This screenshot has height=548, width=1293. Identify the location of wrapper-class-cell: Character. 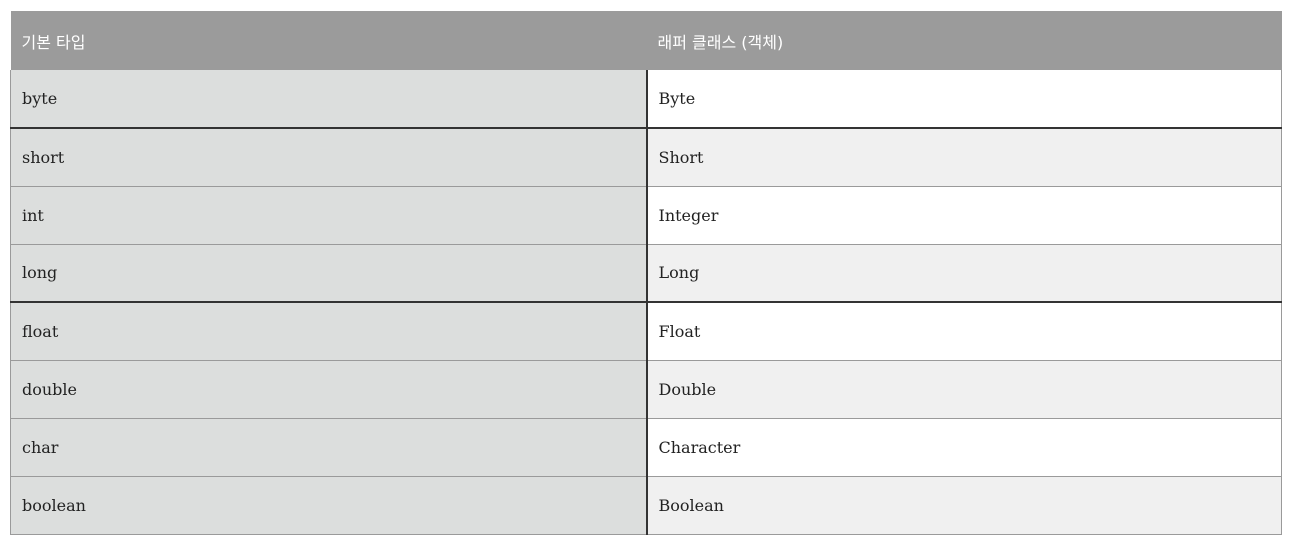
(964, 447).